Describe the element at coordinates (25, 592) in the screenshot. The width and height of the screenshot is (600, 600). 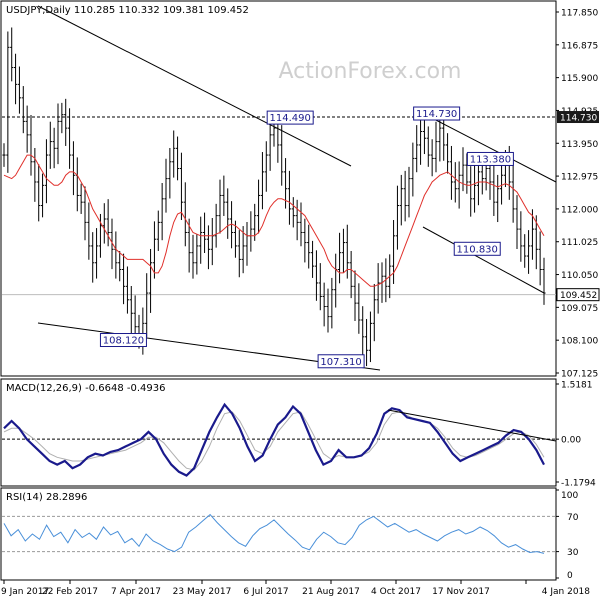
I see `date-tick-label: 9 Jan 2017` at that location.